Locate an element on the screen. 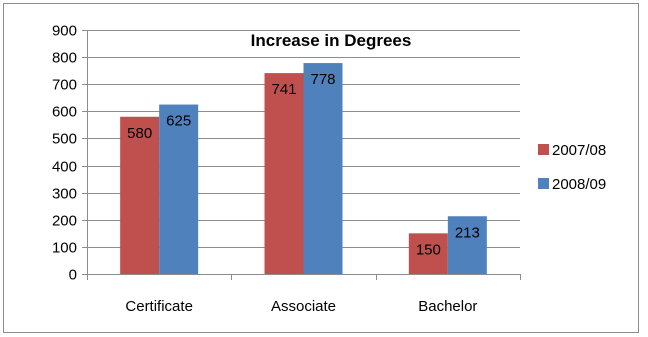 The height and width of the screenshot is (337, 648). y-tick-label: 300 is located at coordinates (64, 194).